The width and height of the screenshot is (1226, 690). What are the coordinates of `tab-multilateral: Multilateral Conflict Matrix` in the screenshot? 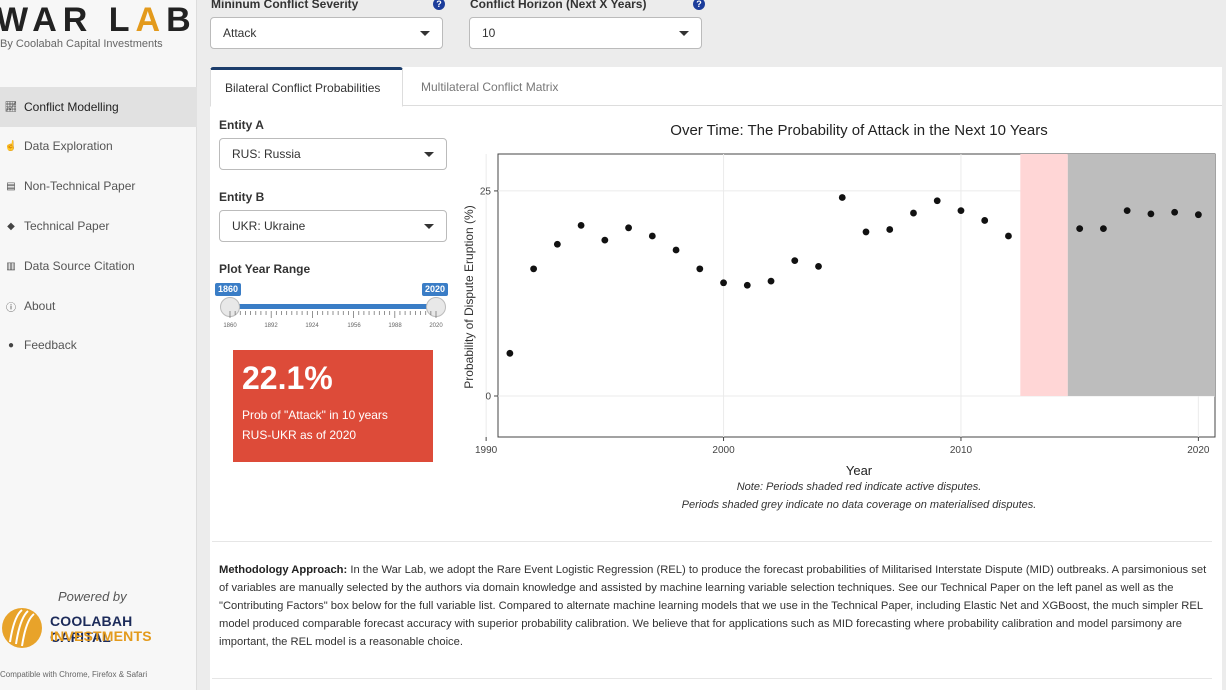 It's located at (490, 87).